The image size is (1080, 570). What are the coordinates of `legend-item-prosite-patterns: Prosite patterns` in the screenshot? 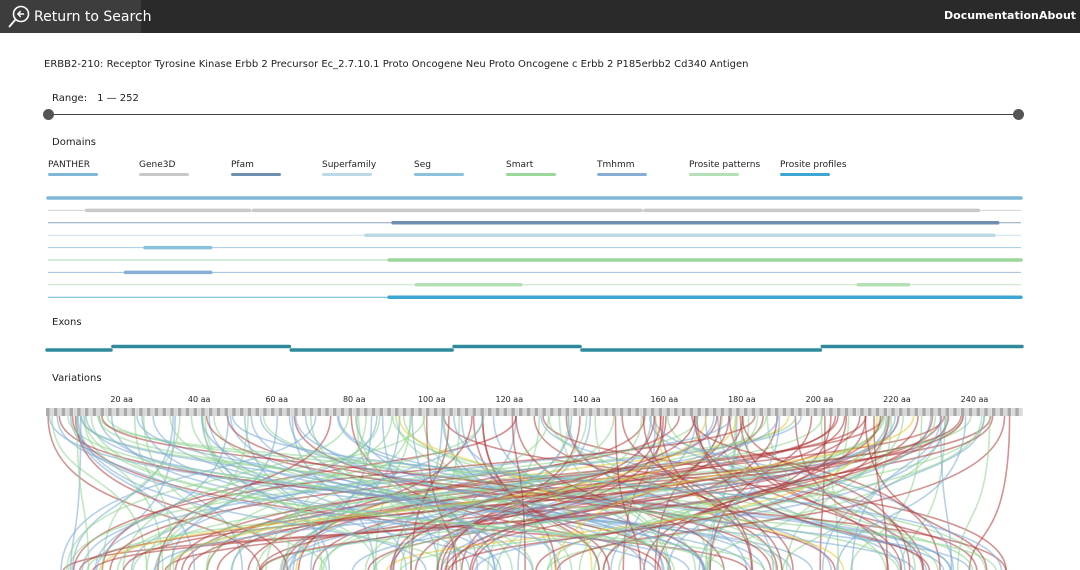 It's located at (724, 168).